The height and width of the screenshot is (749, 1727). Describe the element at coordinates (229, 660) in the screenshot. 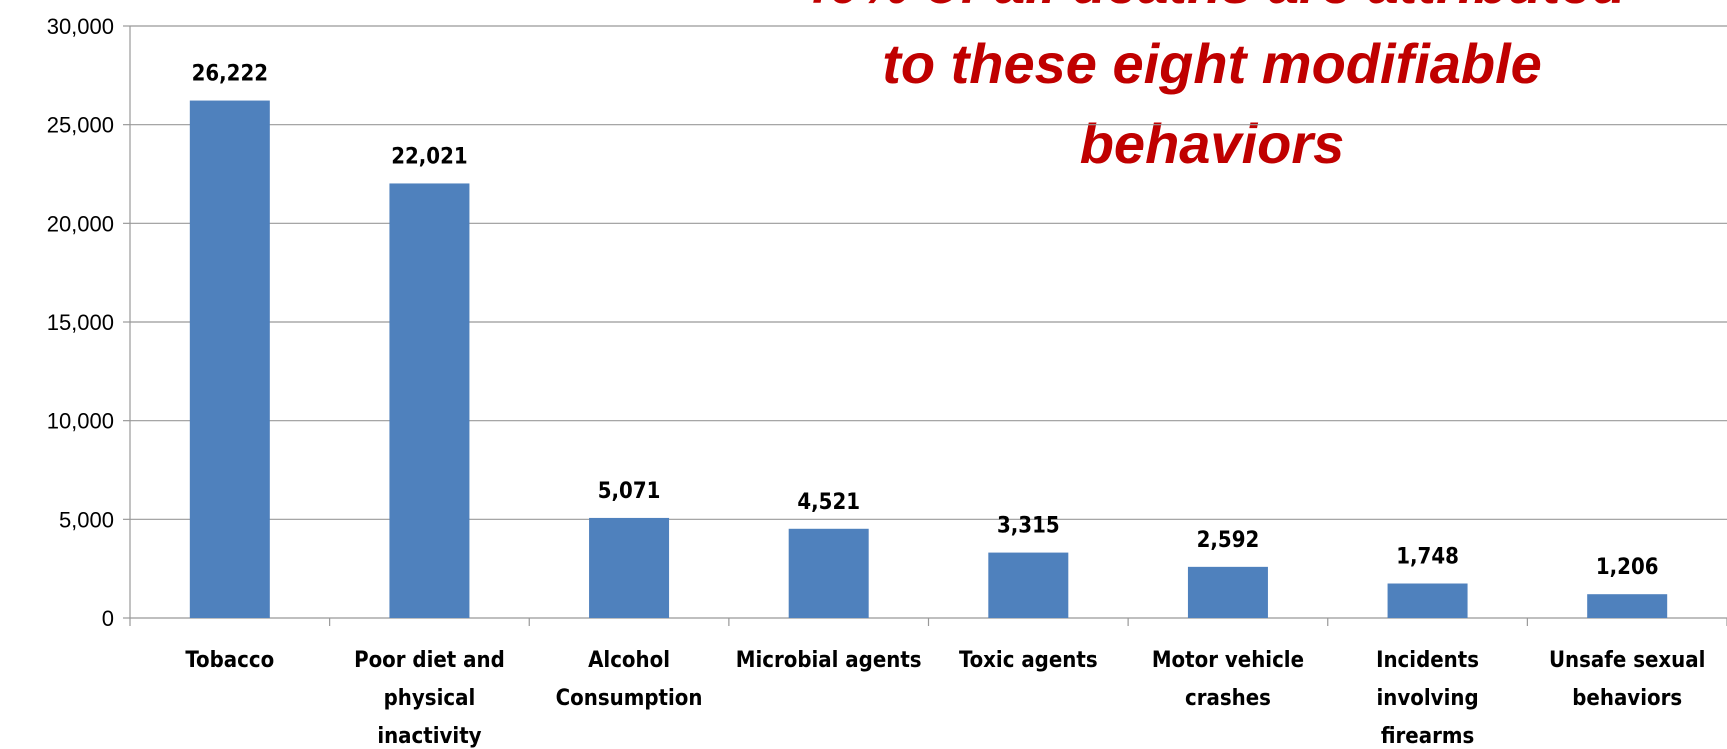

I see `x-tick-label: Tobacco` at that location.